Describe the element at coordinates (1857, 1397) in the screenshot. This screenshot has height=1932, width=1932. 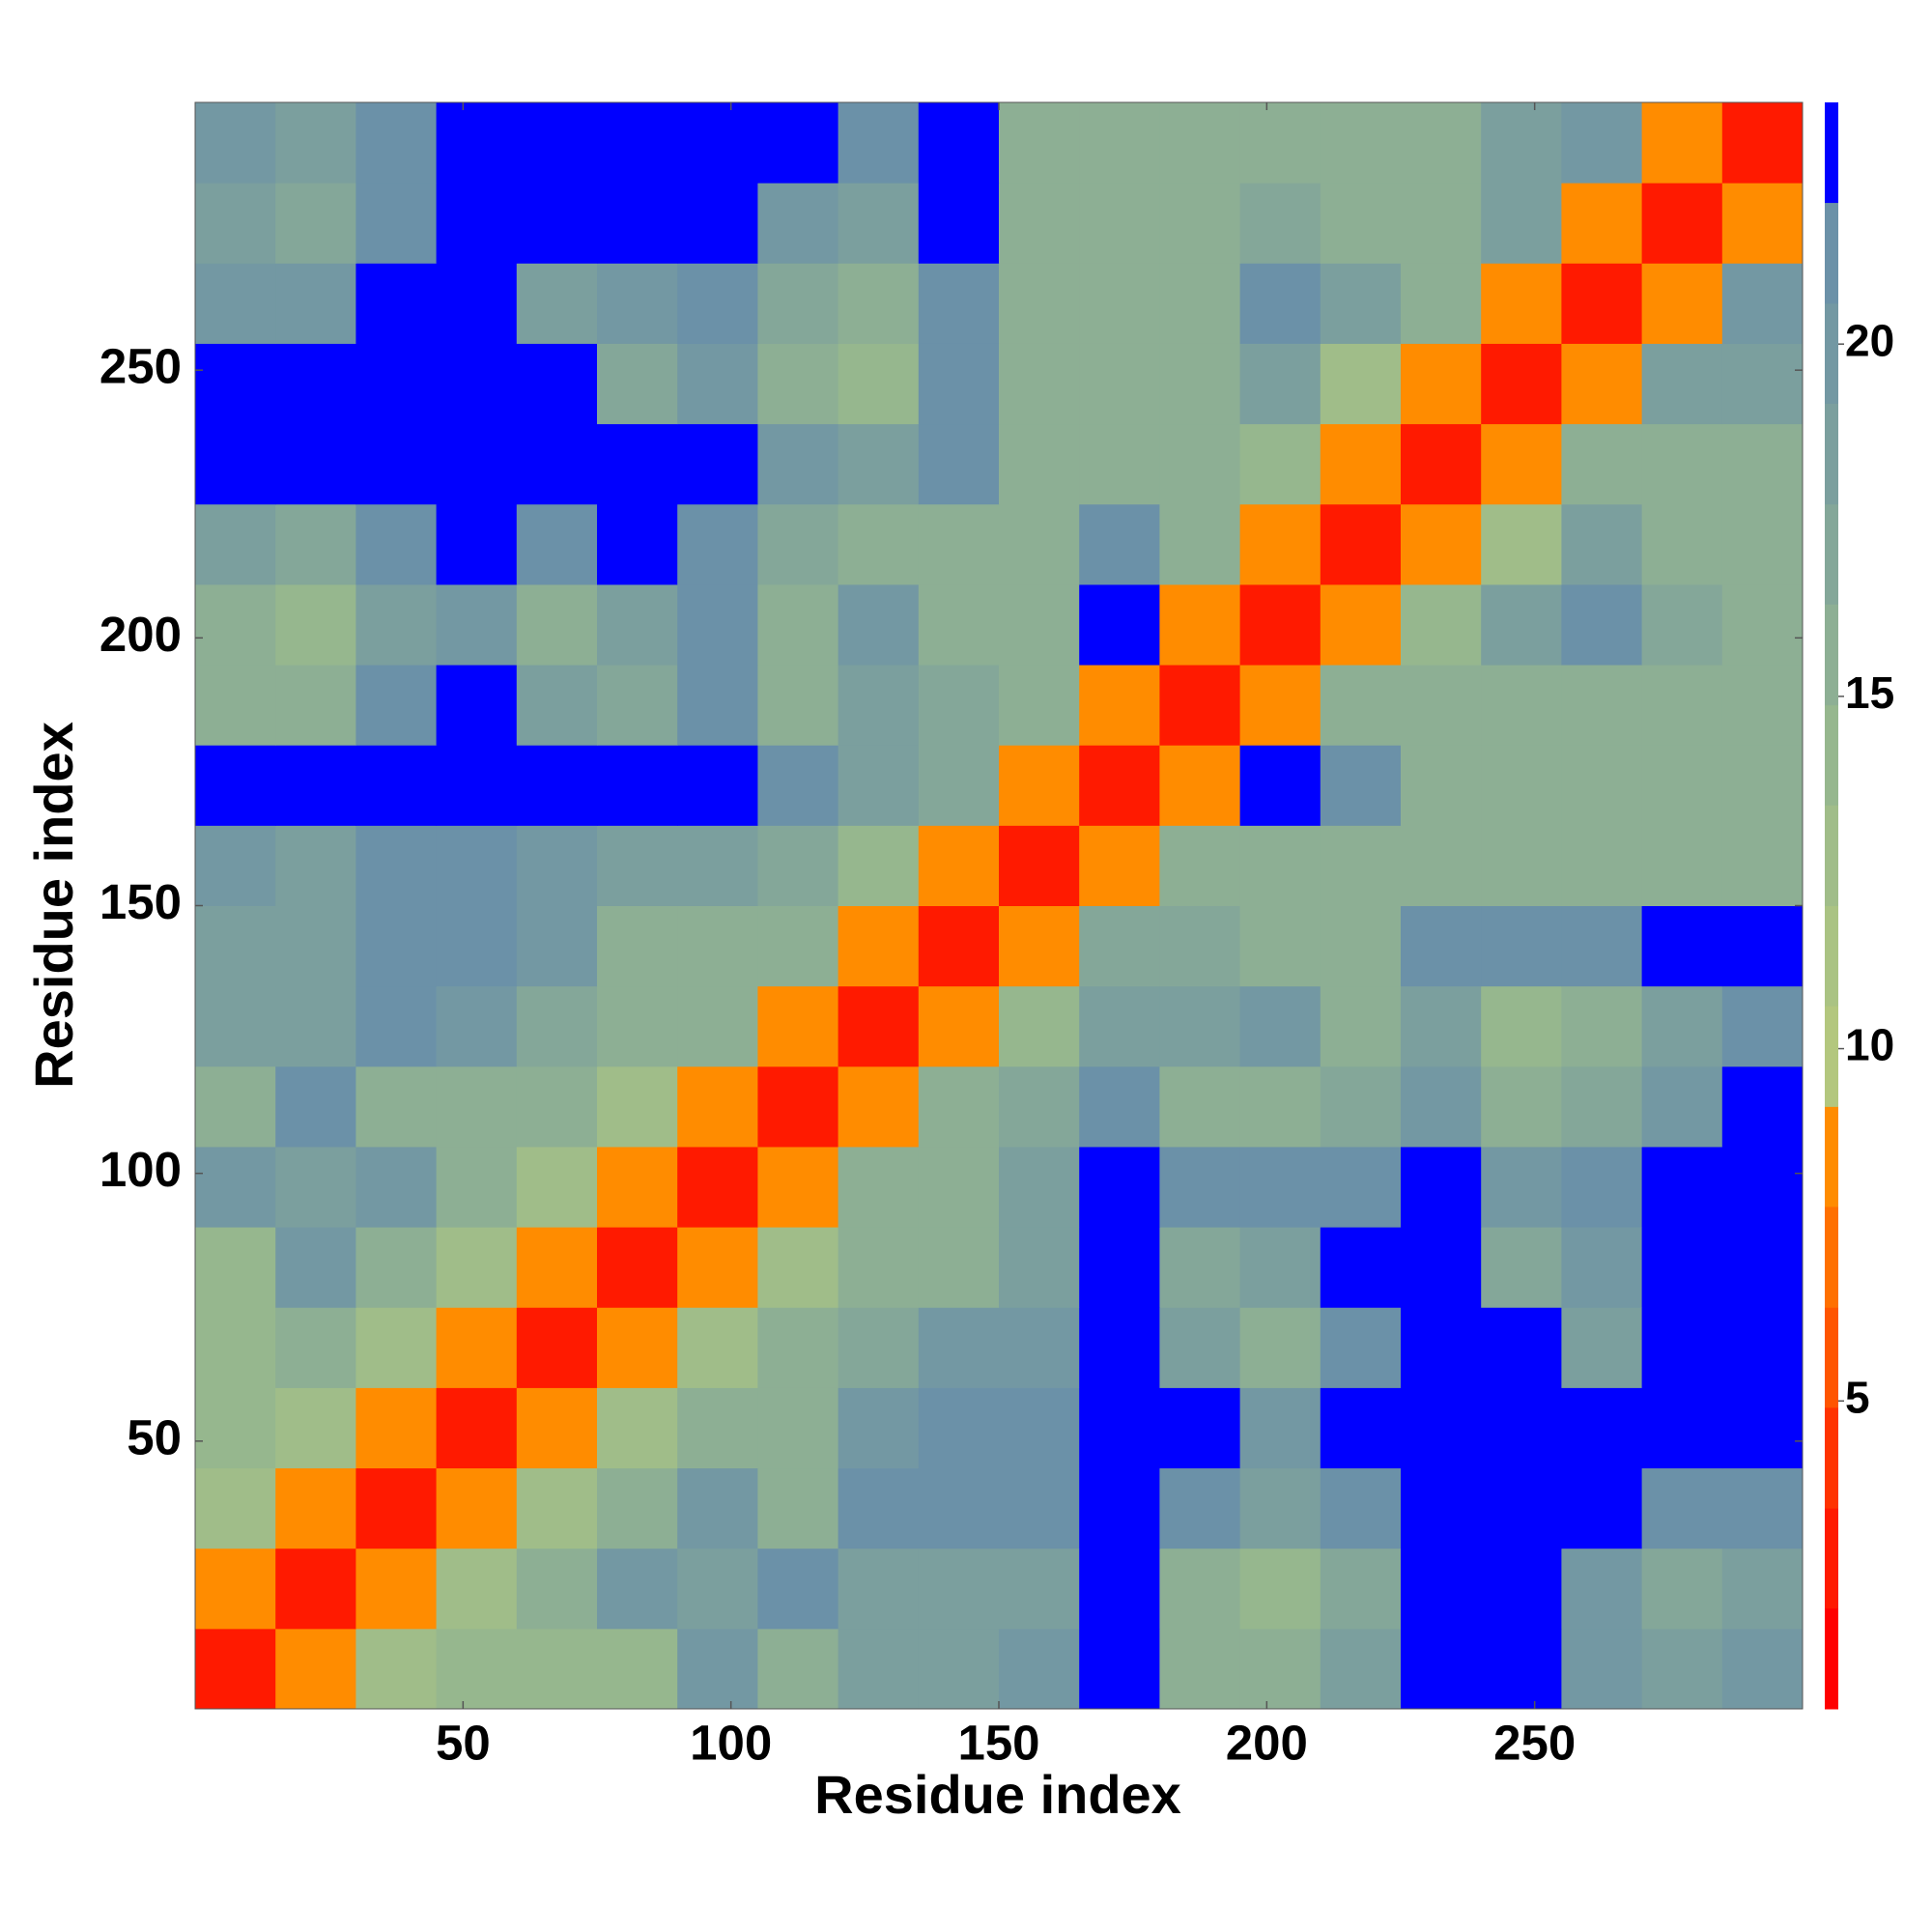
I see `colorbar-tick-label: 5` at that location.